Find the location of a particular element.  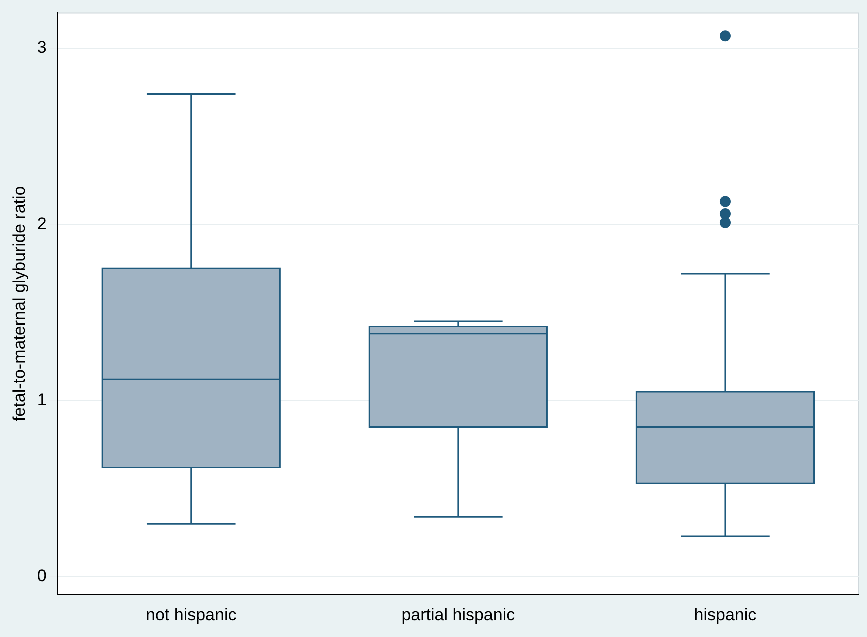

y-tick-label: 3 is located at coordinates (42, 48).